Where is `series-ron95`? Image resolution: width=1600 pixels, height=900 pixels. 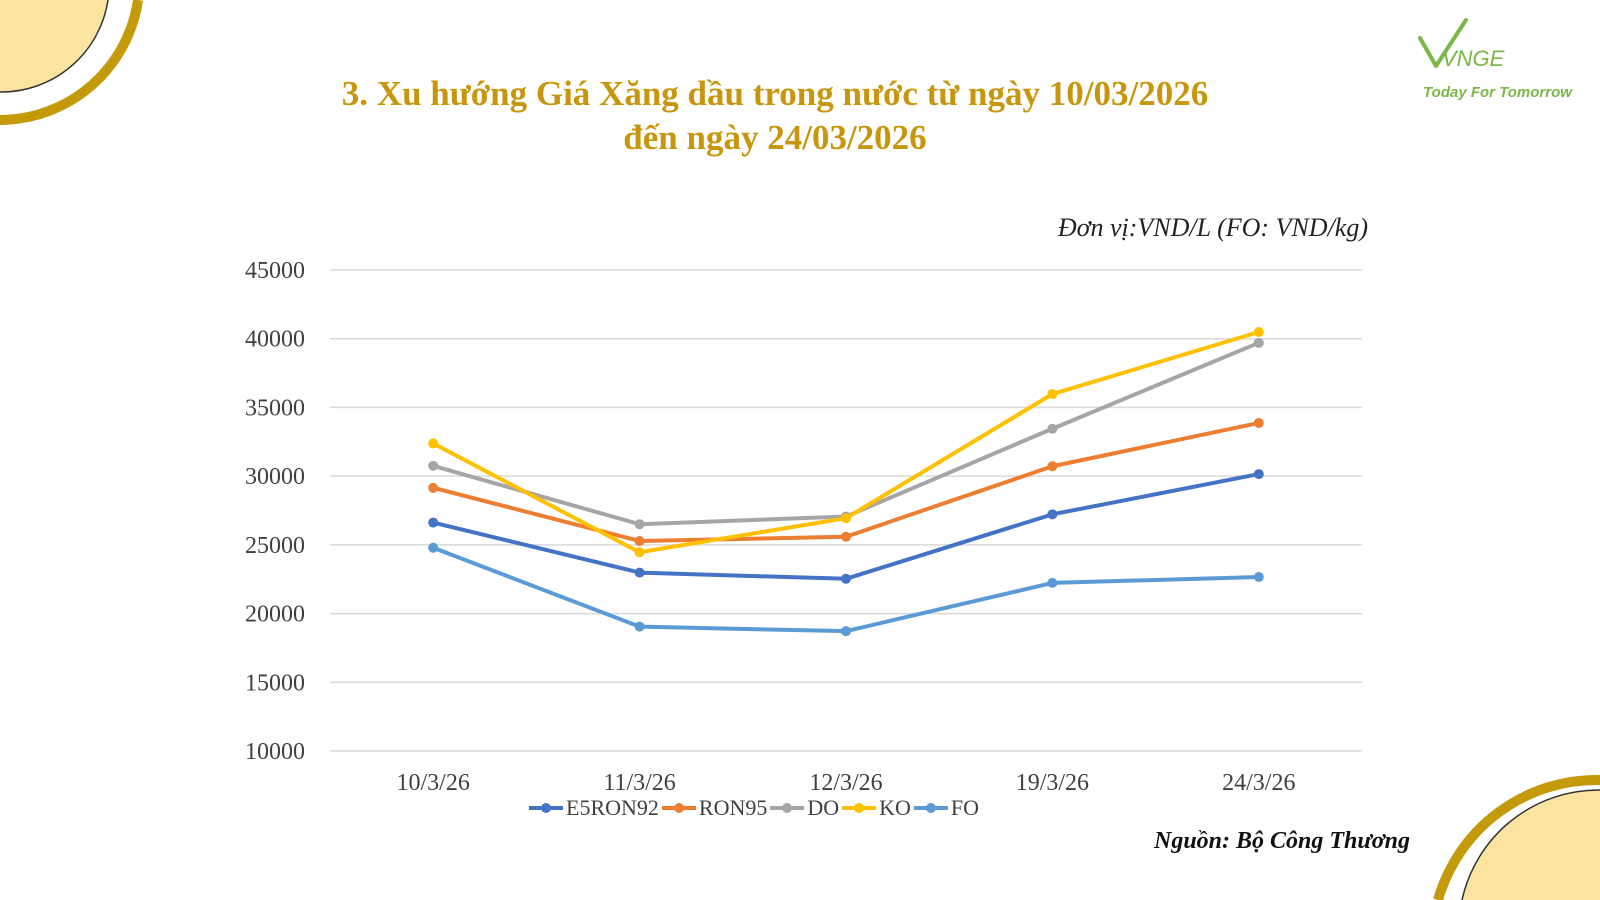 series-ron95 is located at coordinates (846, 482).